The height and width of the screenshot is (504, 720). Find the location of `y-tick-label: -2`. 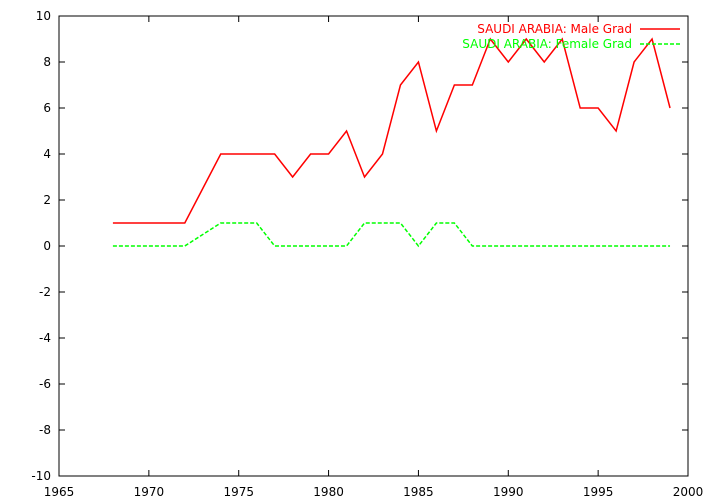

y-tick-label: -2 is located at coordinates (45, 292).